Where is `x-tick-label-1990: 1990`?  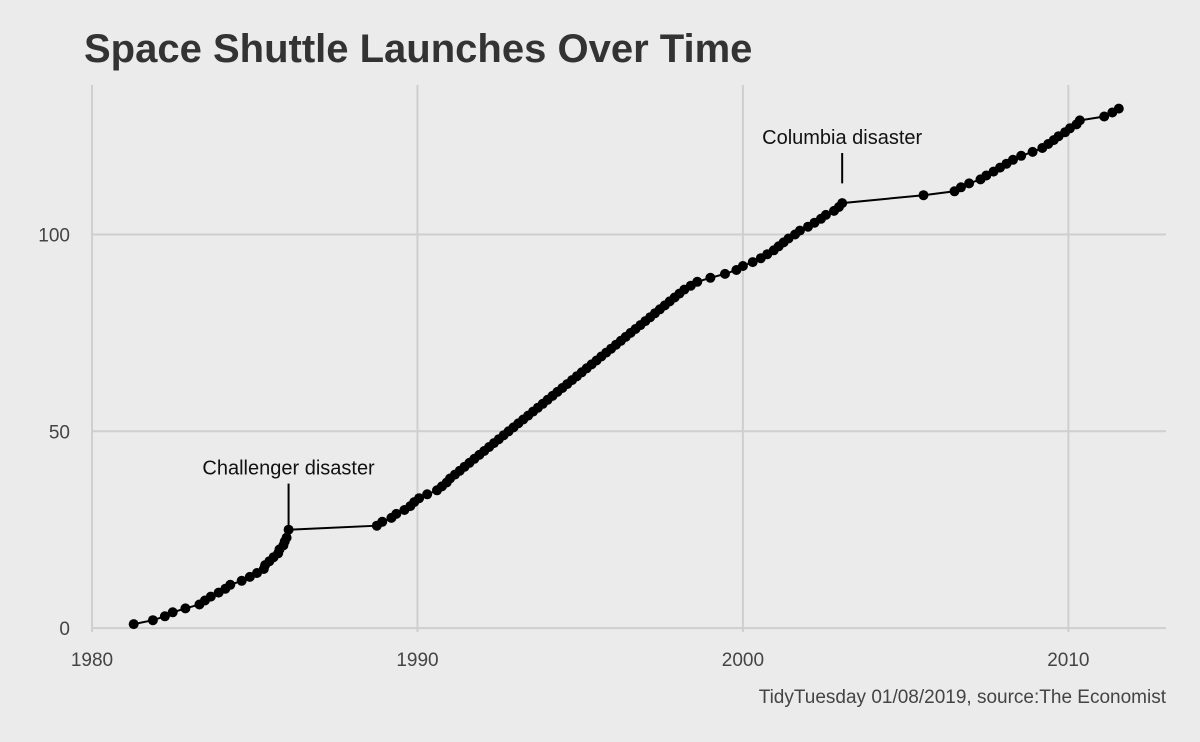
x-tick-label-1990: 1990 is located at coordinates (417, 660).